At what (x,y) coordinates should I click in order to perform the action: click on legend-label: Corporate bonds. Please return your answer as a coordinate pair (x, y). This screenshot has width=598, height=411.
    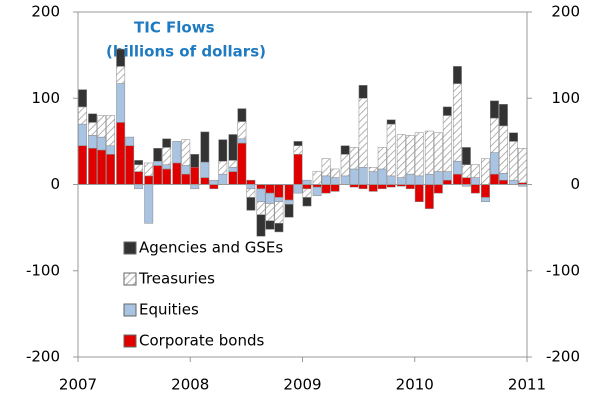
    Looking at the image, I should click on (201, 341).